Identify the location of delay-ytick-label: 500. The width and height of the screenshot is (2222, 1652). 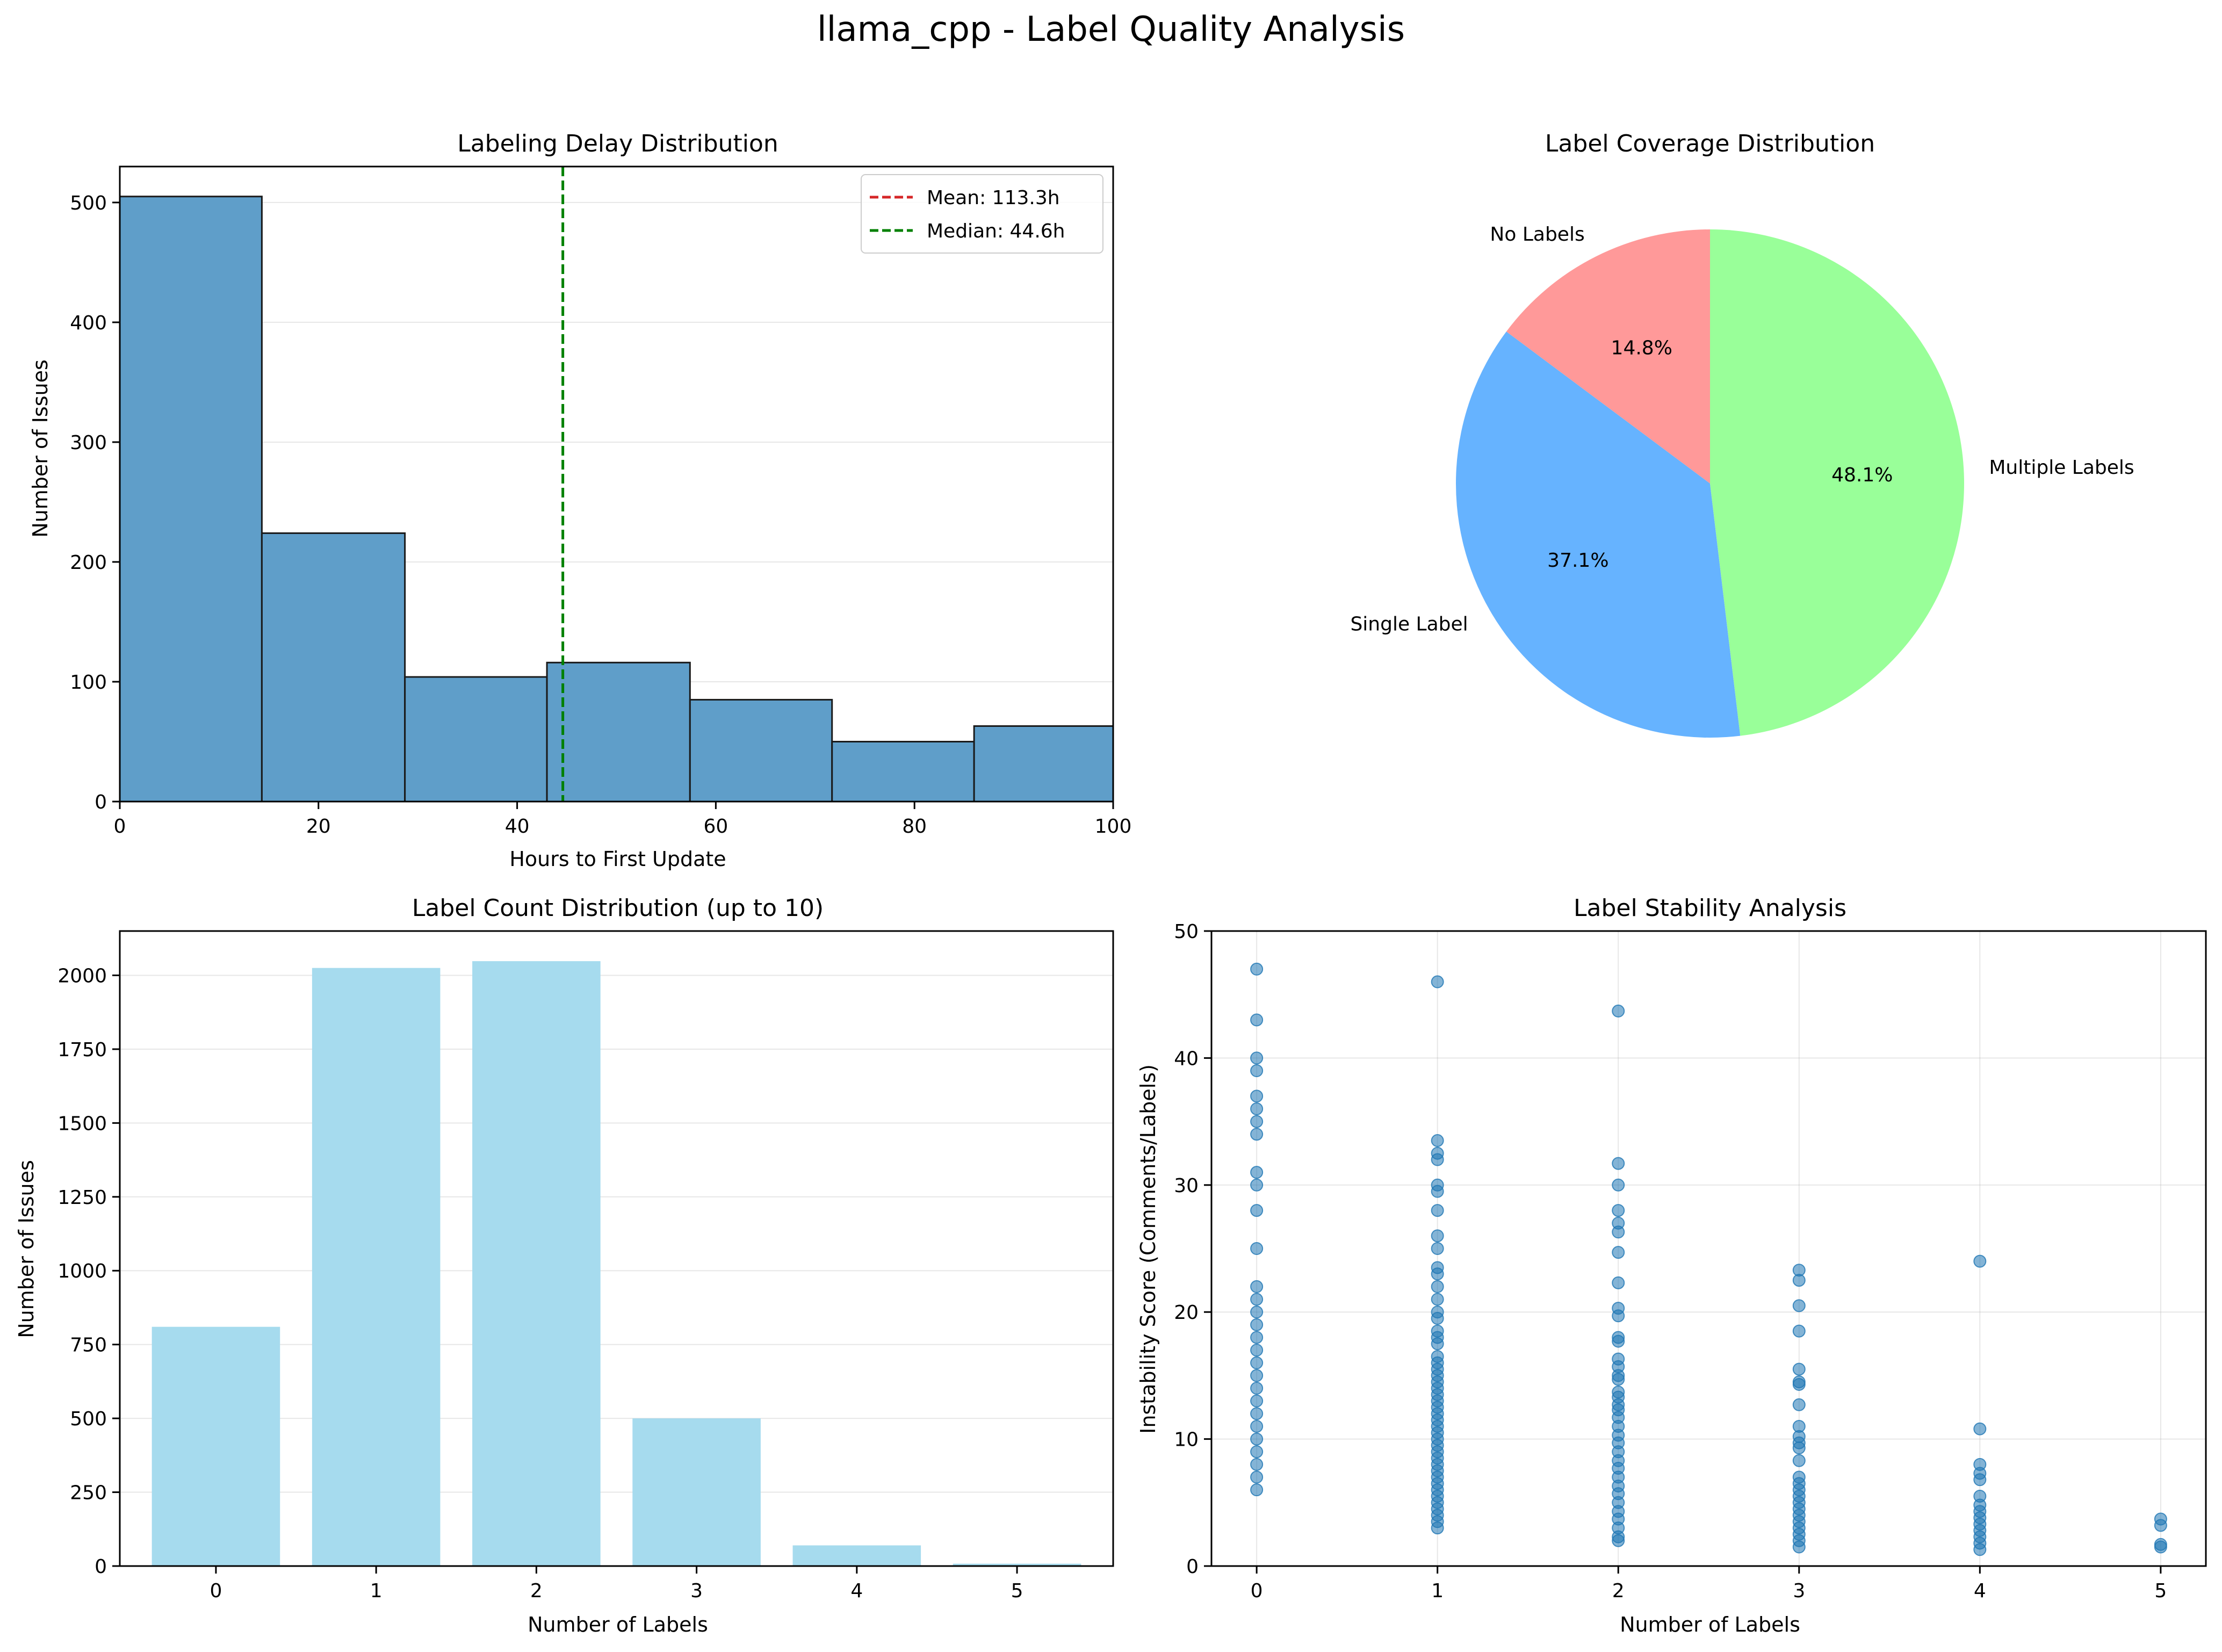
(88, 203).